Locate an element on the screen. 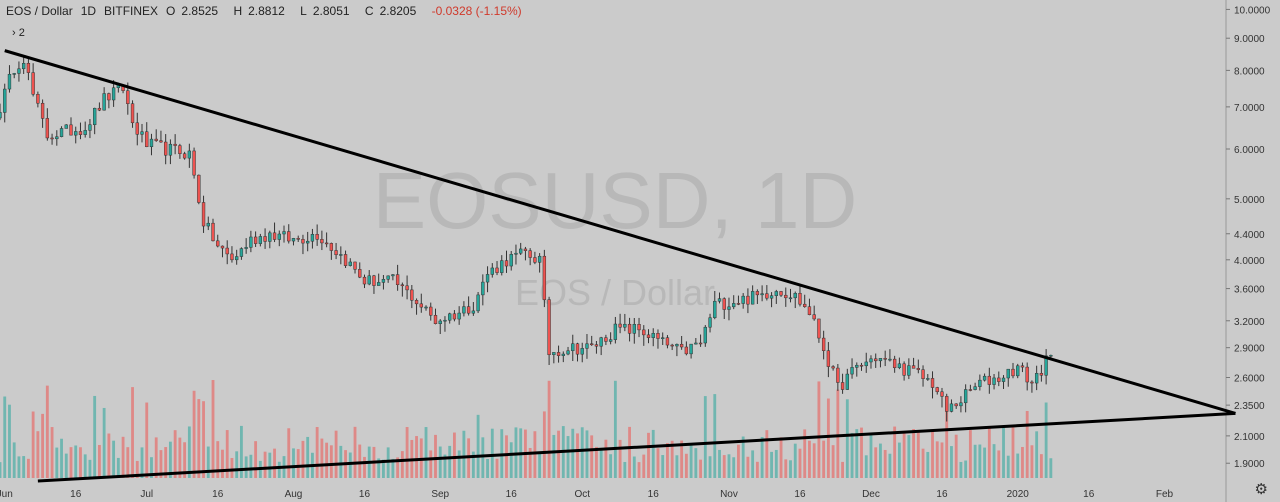 This screenshot has width=1280, height=502. x-tick-label: 16 is located at coordinates (512, 494).